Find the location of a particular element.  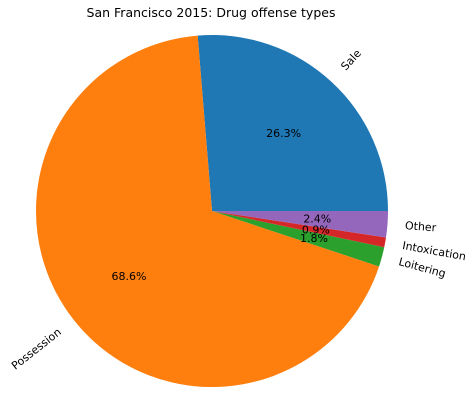

category-label-other: Other is located at coordinates (421, 226).